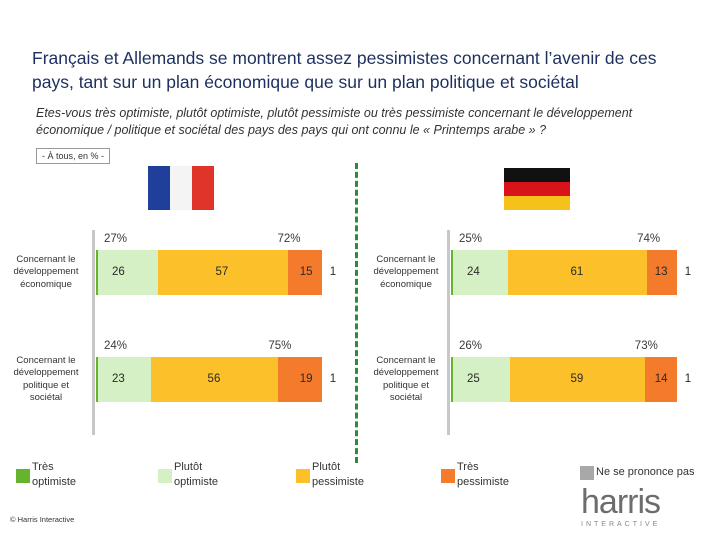 The height and width of the screenshot is (540, 720). I want to click on data-label: 26, so click(118, 272).